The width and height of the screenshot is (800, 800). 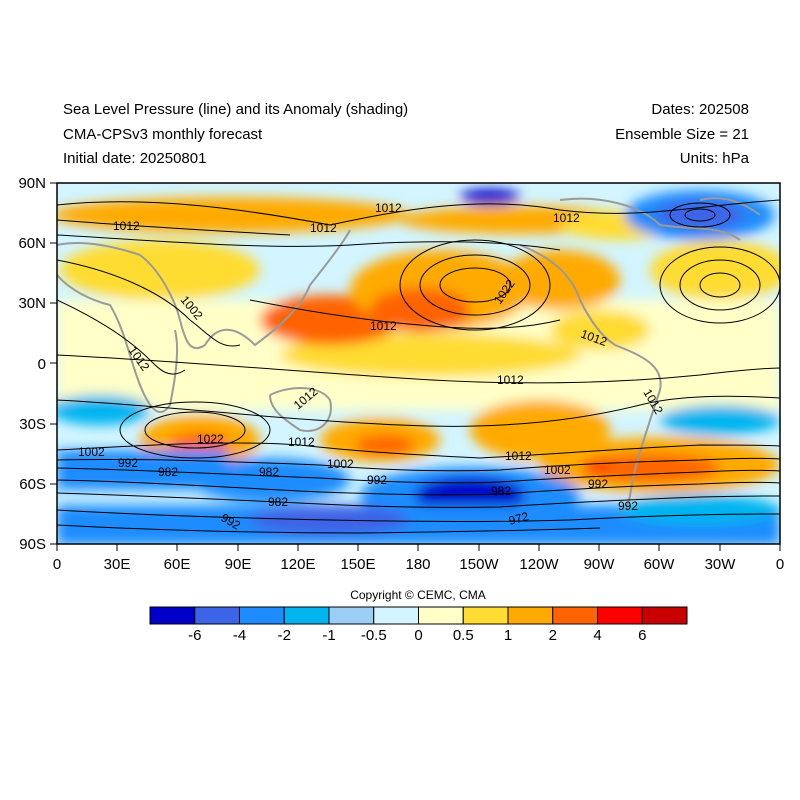 What do you see at coordinates (32, 424) in the screenshot?
I see `lat-tick-label: 30S` at bounding box center [32, 424].